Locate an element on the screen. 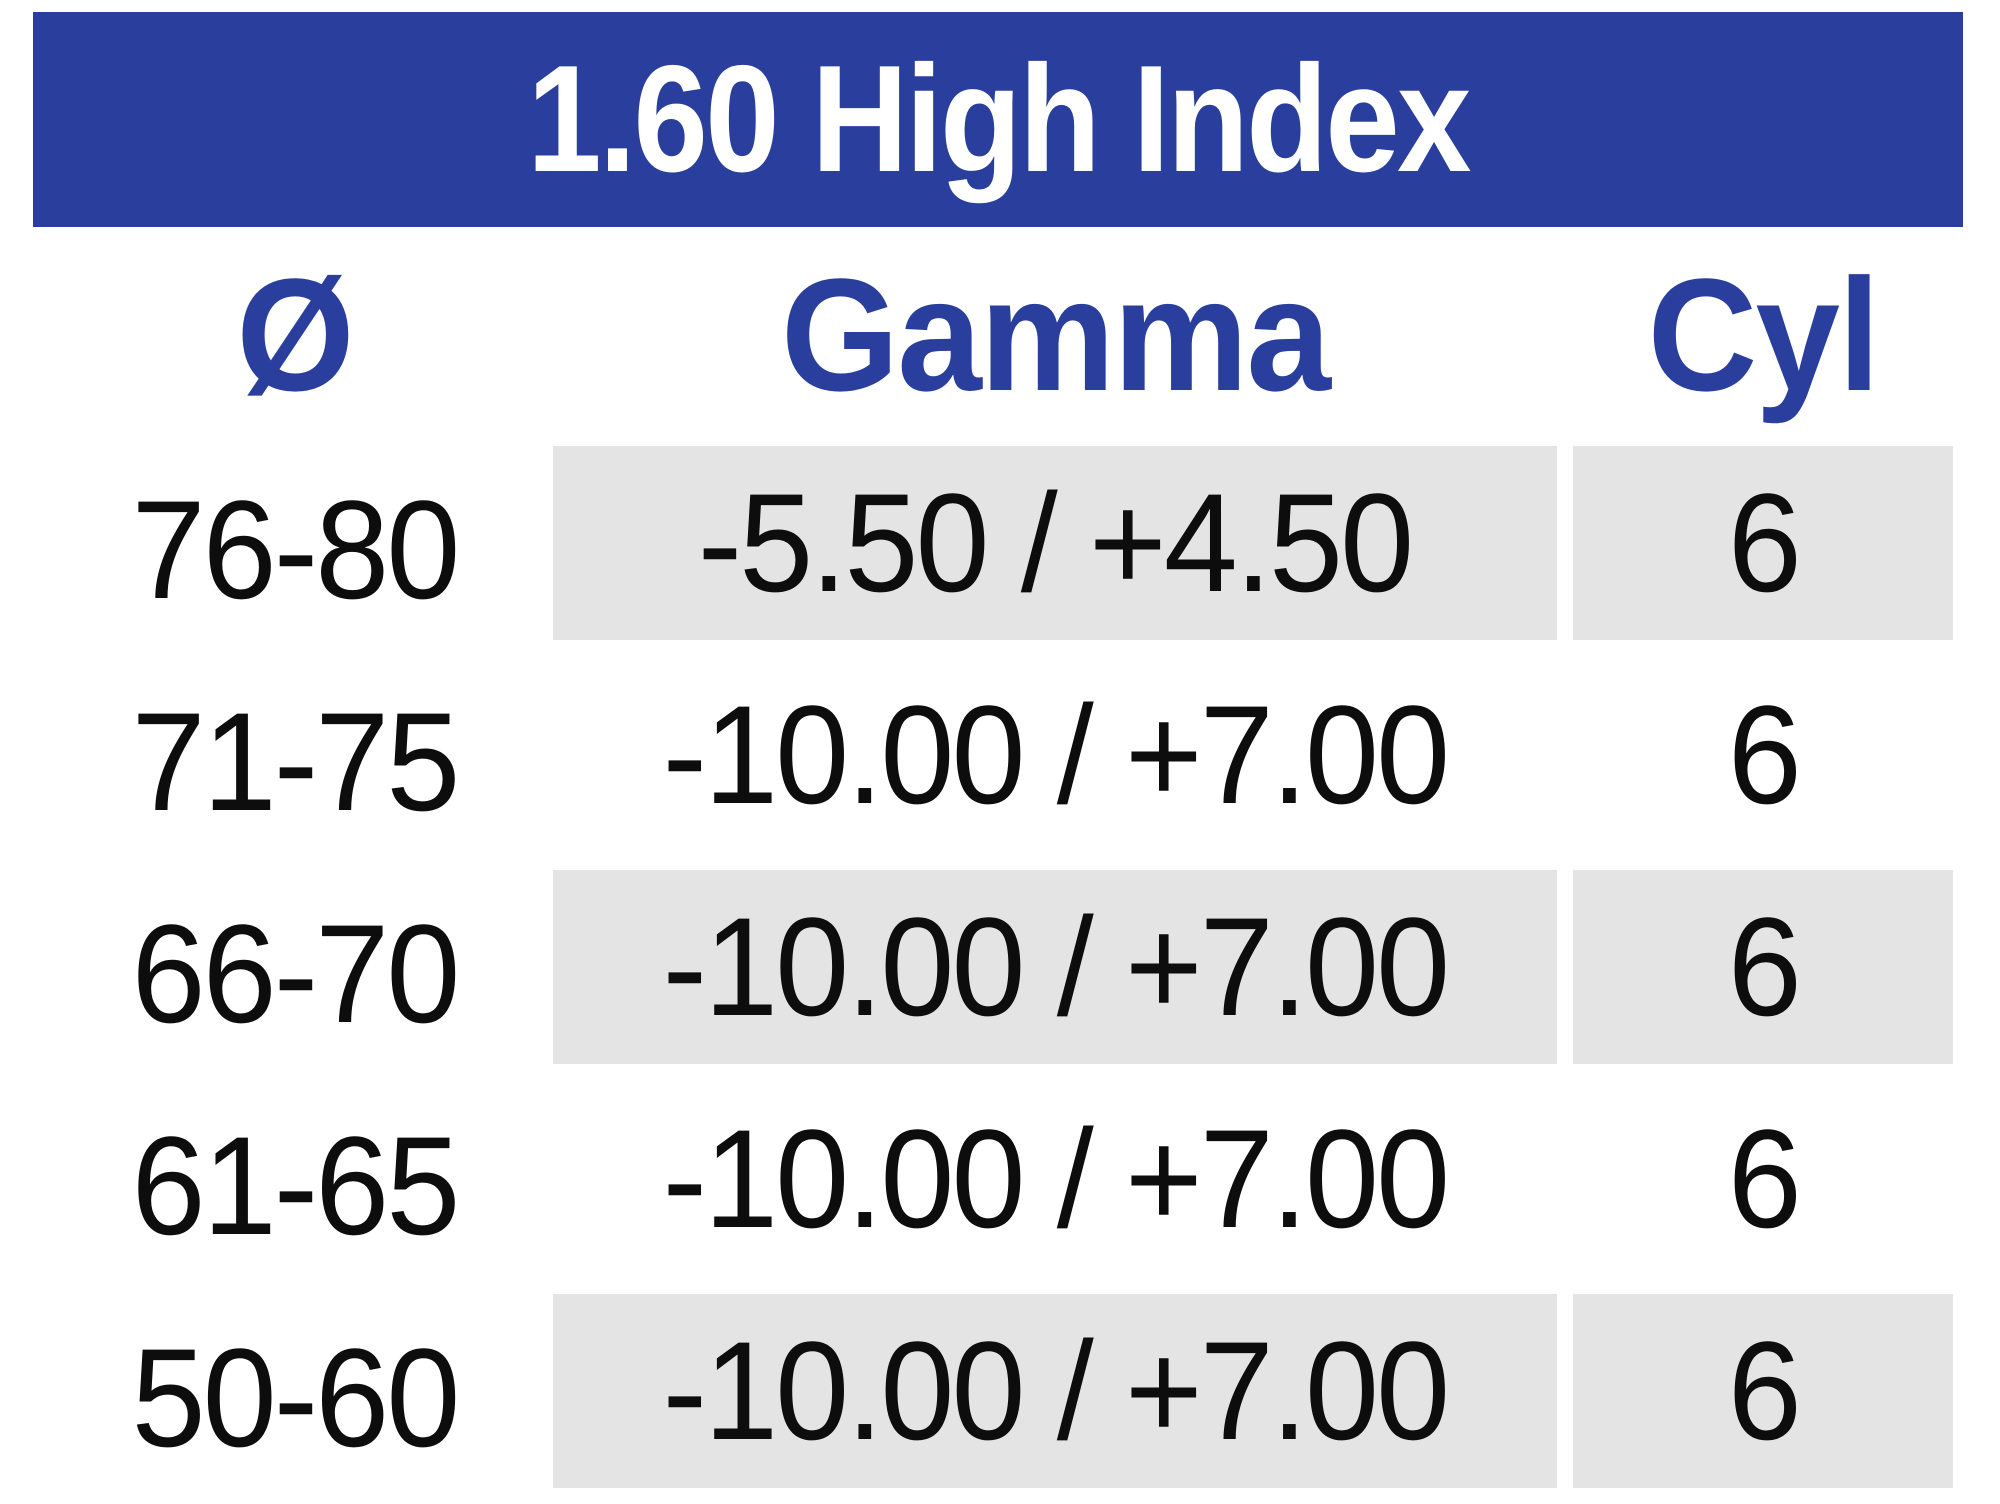 This screenshot has width=2000, height=1504. diameter-value: 76-80 is located at coordinates (296, 549).